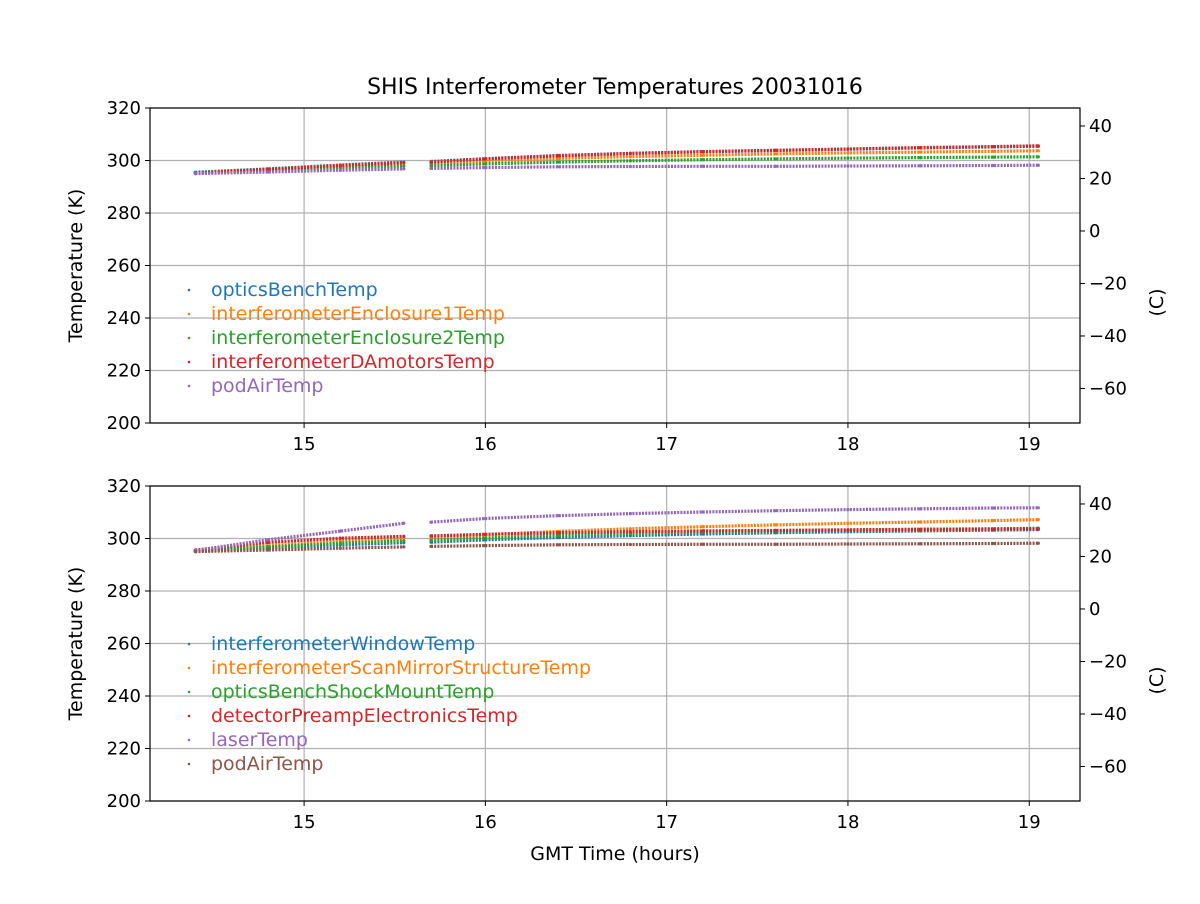 This screenshot has width=1200, height=904. What do you see at coordinates (1108, 661) in the screenshot?
I see `y2-tick-label: −20` at bounding box center [1108, 661].